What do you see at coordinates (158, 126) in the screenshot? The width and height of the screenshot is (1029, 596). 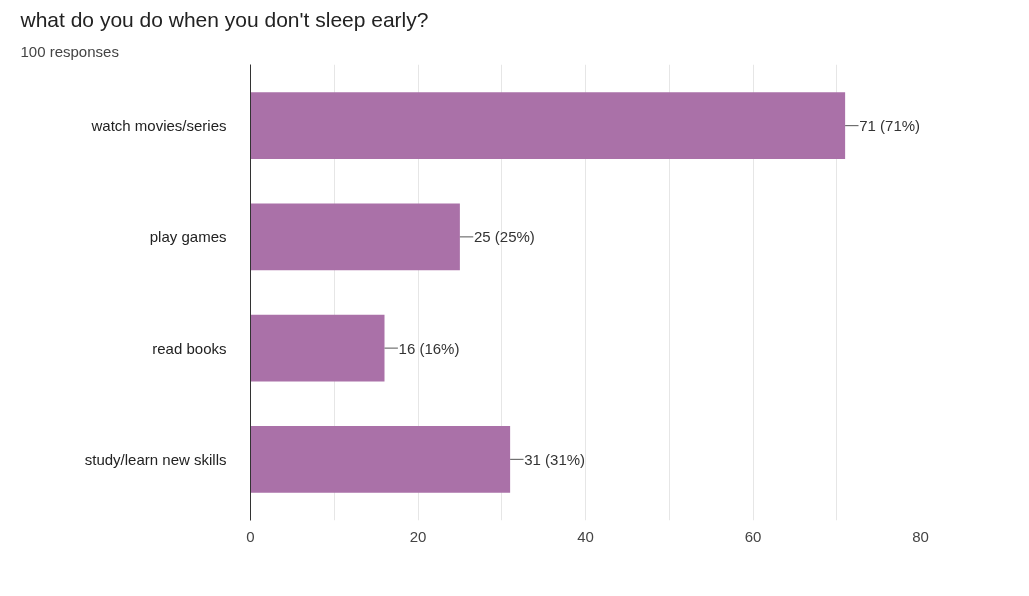 I see `y-tick-label: watch movies/series` at bounding box center [158, 126].